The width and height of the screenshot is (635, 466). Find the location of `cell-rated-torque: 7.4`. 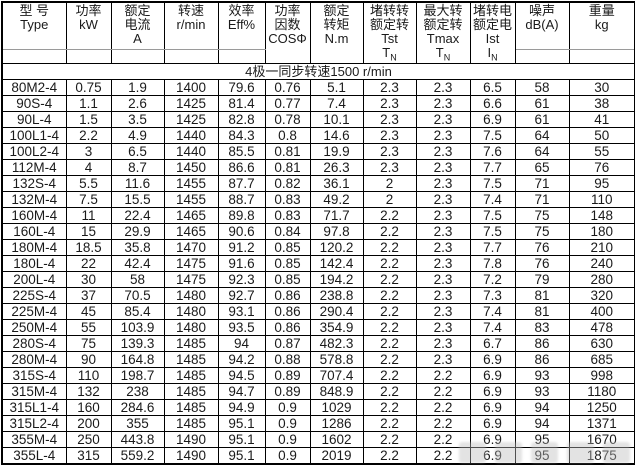

cell-rated-torque: 7.4 is located at coordinates (336, 103).